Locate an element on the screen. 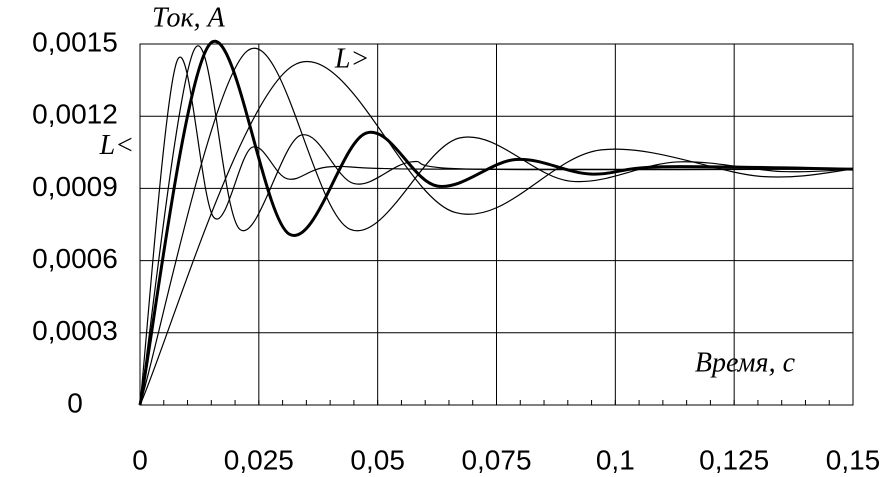  x-axis-label: Время, с is located at coordinates (745, 362).